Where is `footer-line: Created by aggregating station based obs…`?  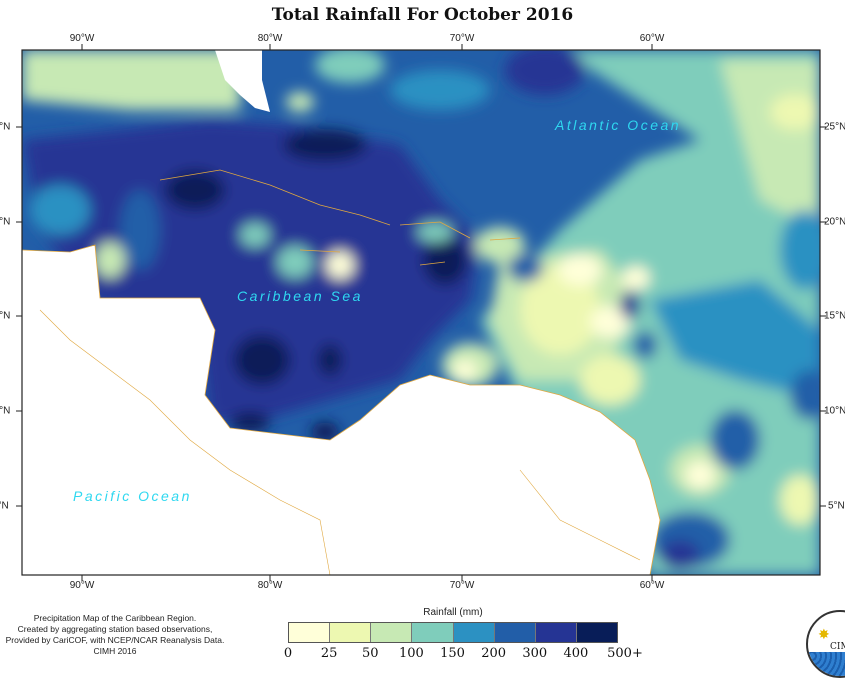
footer-line: Created by aggregating station based obs… is located at coordinates (115, 629).